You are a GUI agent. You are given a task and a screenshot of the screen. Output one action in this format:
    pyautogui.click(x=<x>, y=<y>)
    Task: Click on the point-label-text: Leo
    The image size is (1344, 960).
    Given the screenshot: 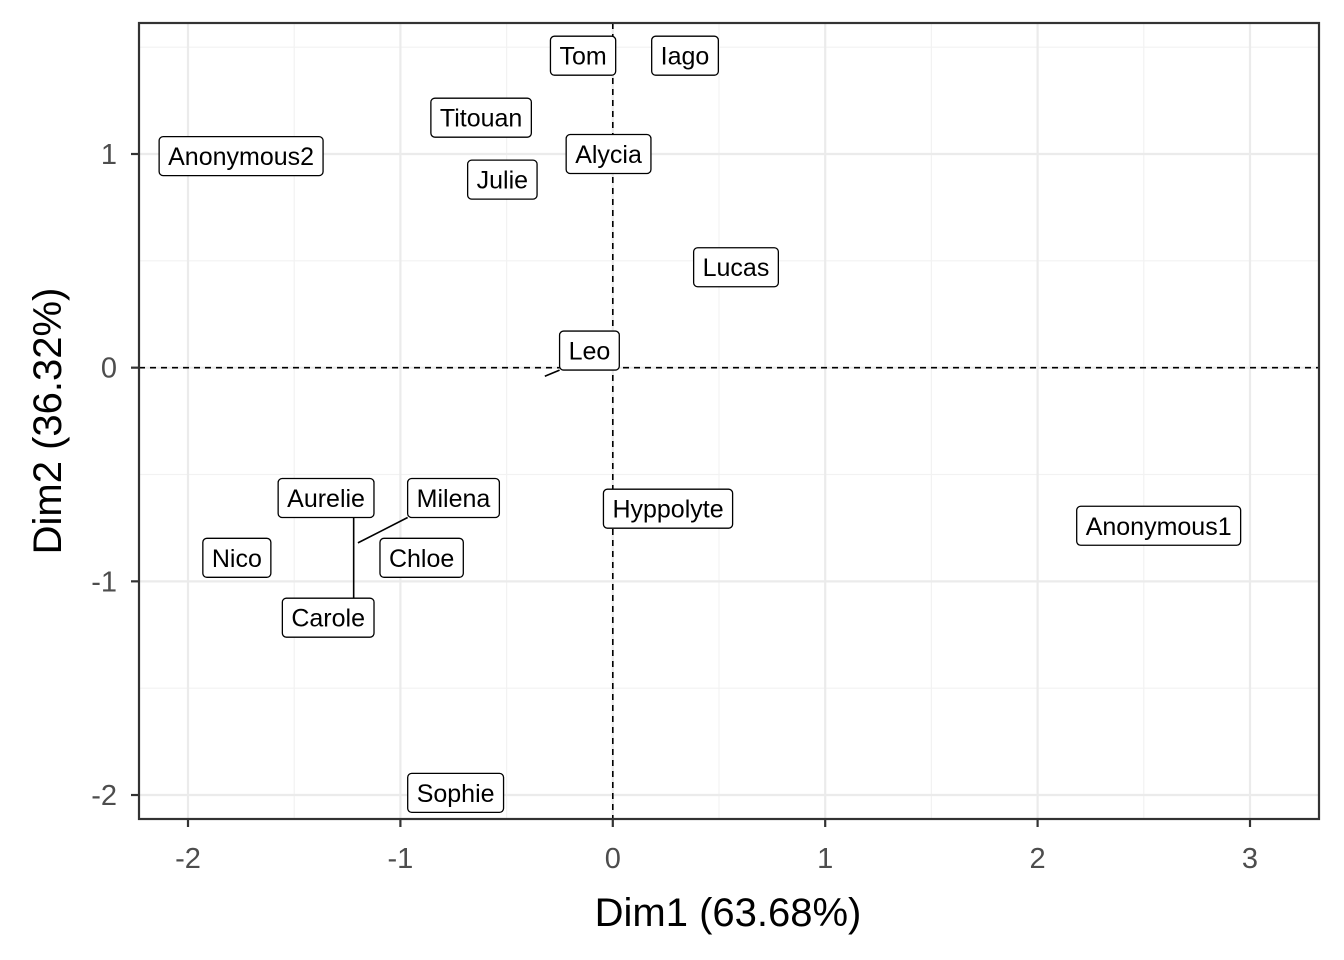 What is the action you would take?
    pyautogui.click(x=590, y=352)
    